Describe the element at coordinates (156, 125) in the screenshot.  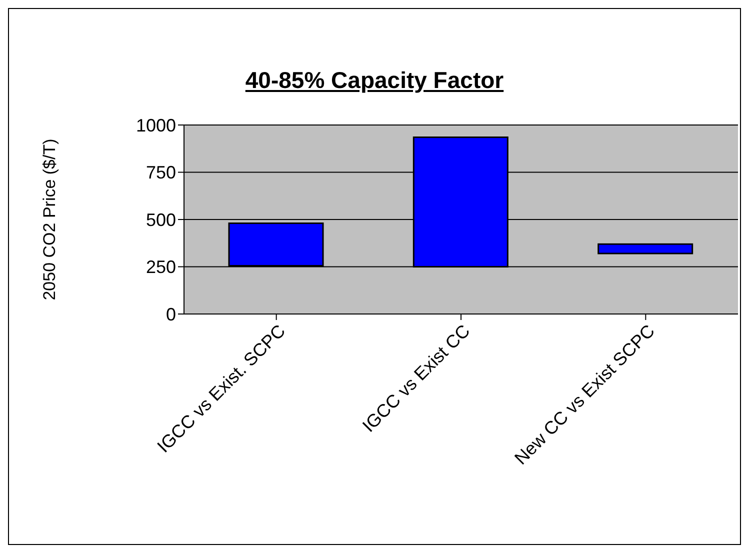
I see `y-tick-label: 1000` at that location.